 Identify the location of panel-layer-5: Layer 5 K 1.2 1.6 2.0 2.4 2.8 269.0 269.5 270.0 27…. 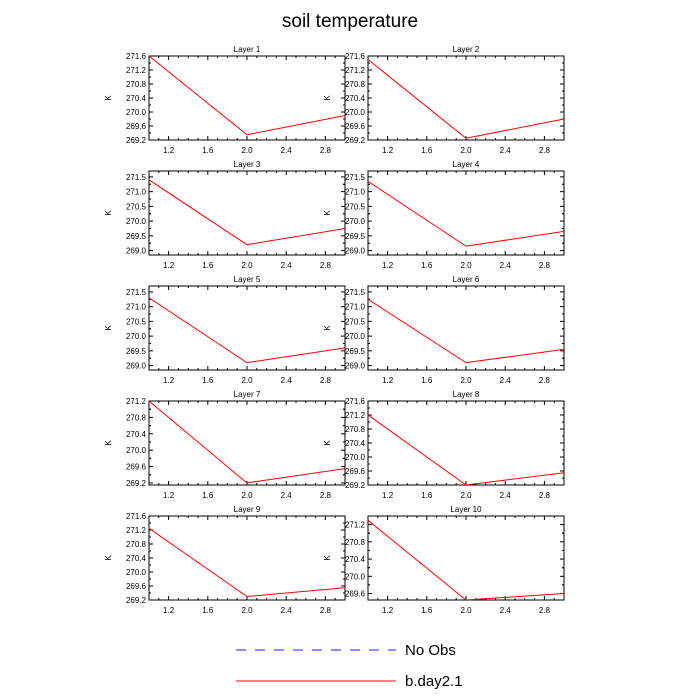
(225, 330).